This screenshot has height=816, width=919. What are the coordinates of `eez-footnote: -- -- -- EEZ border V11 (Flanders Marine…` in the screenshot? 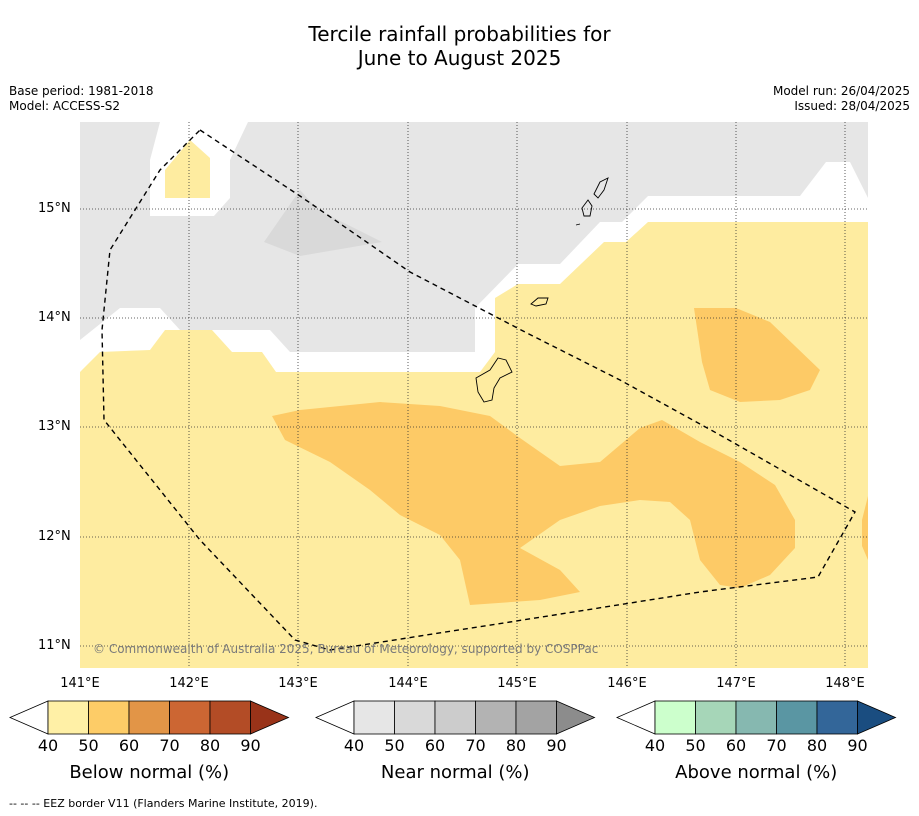 It's located at (163, 803).